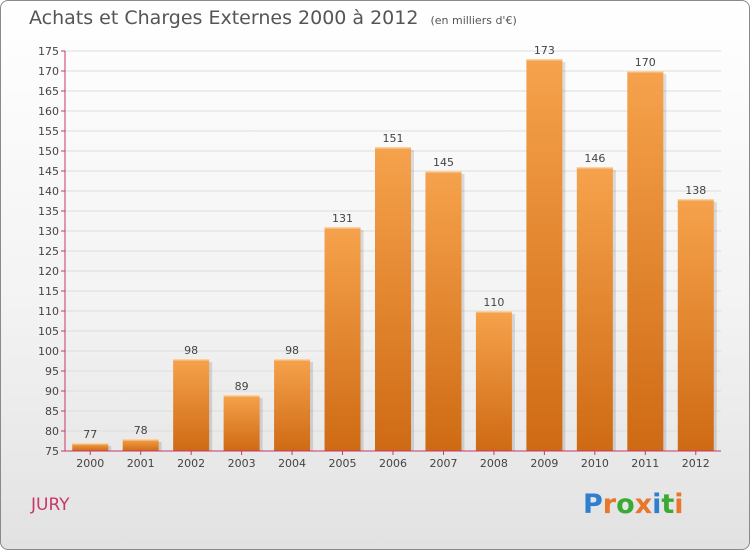 This screenshot has height=550, width=750. What do you see at coordinates (695, 190) in the screenshot?
I see `value-label-2012: 138` at bounding box center [695, 190].